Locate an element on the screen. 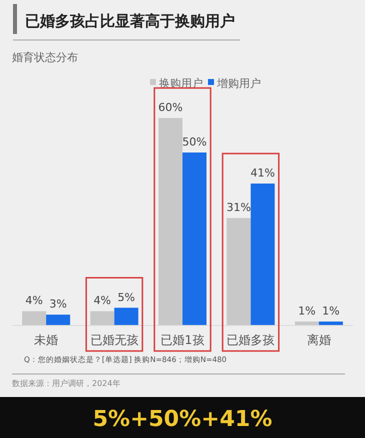 This screenshot has width=365, height=438. x-tick-label: 未婚 is located at coordinates (46, 340).